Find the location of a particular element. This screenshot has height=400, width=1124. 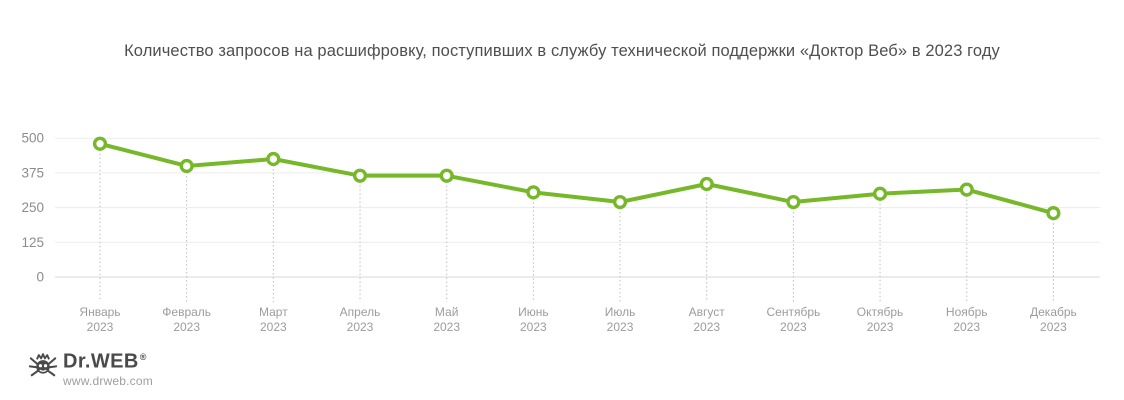

y-tick-label: 250 is located at coordinates (32, 207).